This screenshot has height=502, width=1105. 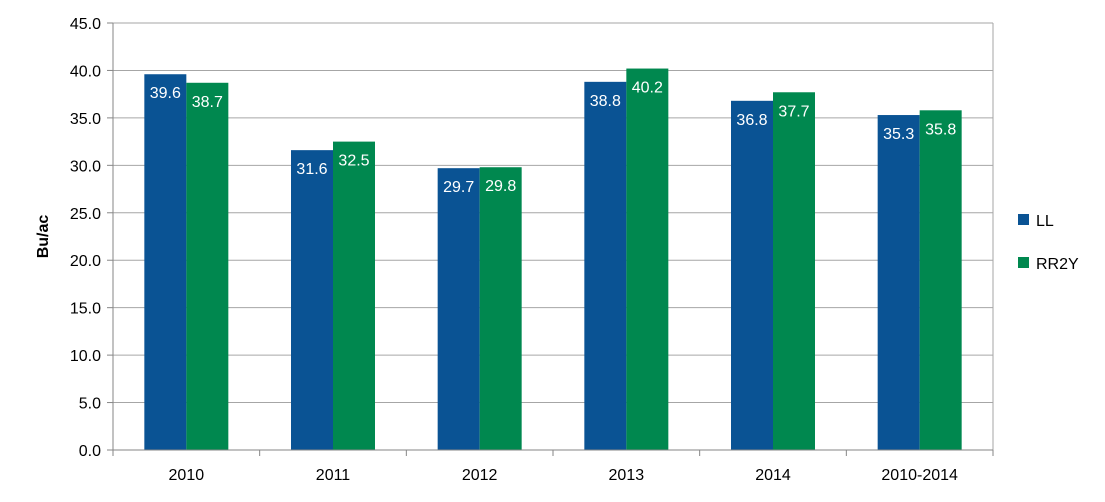 I want to click on x-tick-label: 2013, so click(x=627, y=475).